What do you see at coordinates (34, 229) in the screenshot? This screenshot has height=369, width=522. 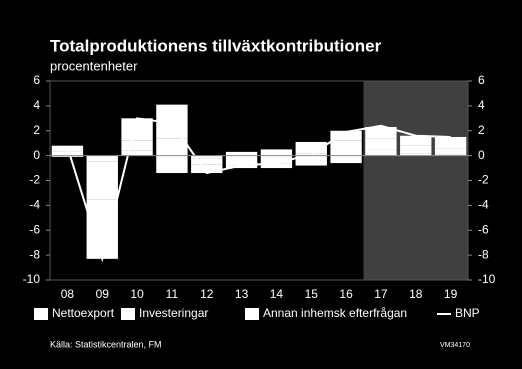 I see `y-tick-label: -6` at bounding box center [34, 229].